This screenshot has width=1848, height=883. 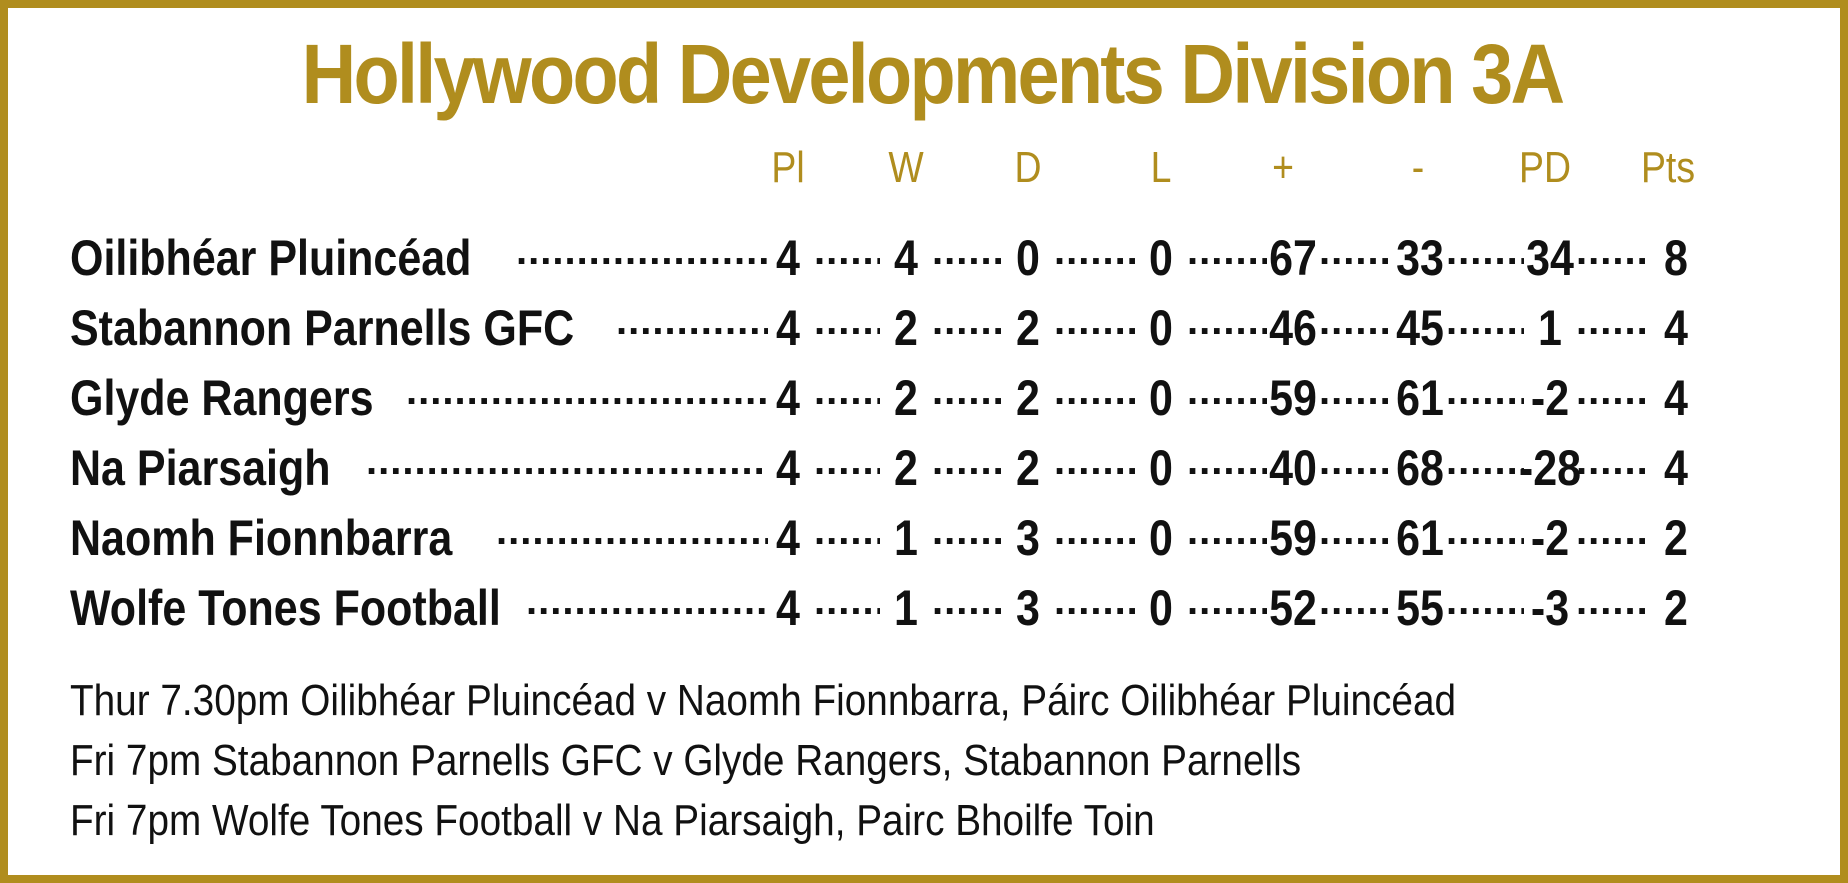 I want to click on page-title: Hollywood Developments Division 3A, so click(x=933, y=74).